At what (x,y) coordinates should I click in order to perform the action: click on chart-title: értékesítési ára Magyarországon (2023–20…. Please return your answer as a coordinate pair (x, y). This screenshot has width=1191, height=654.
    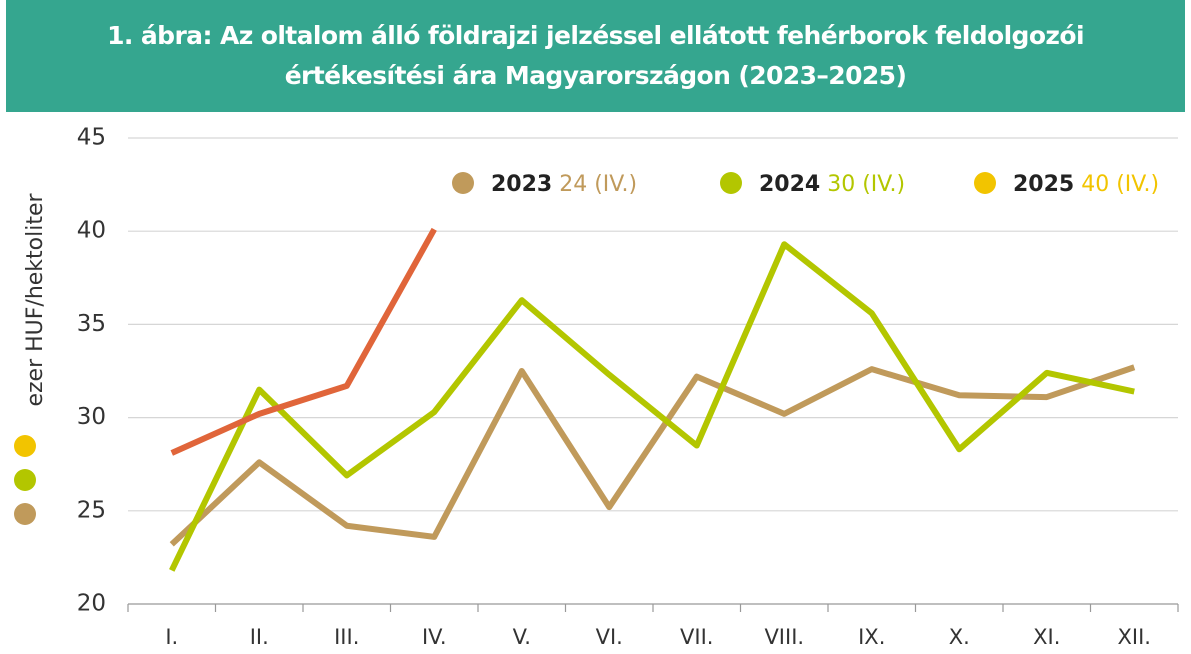
    Looking at the image, I should click on (595, 75).